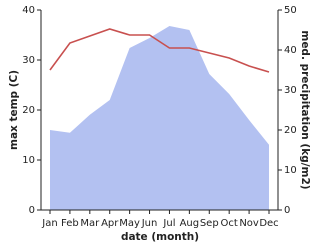 This screenshot has width=320, height=247. Describe the element at coordinates (160, 237) in the screenshot. I see `x-axis-label: date (month)` at that location.